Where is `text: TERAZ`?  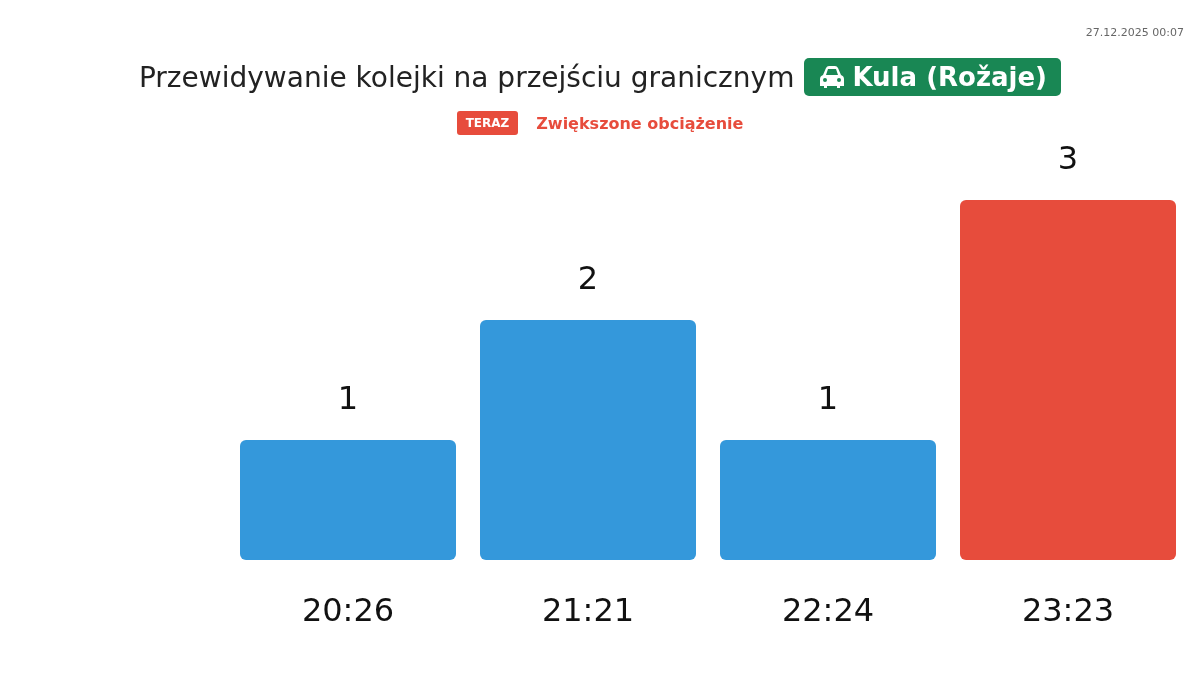 text: TERAZ is located at coordinates (487, 123).